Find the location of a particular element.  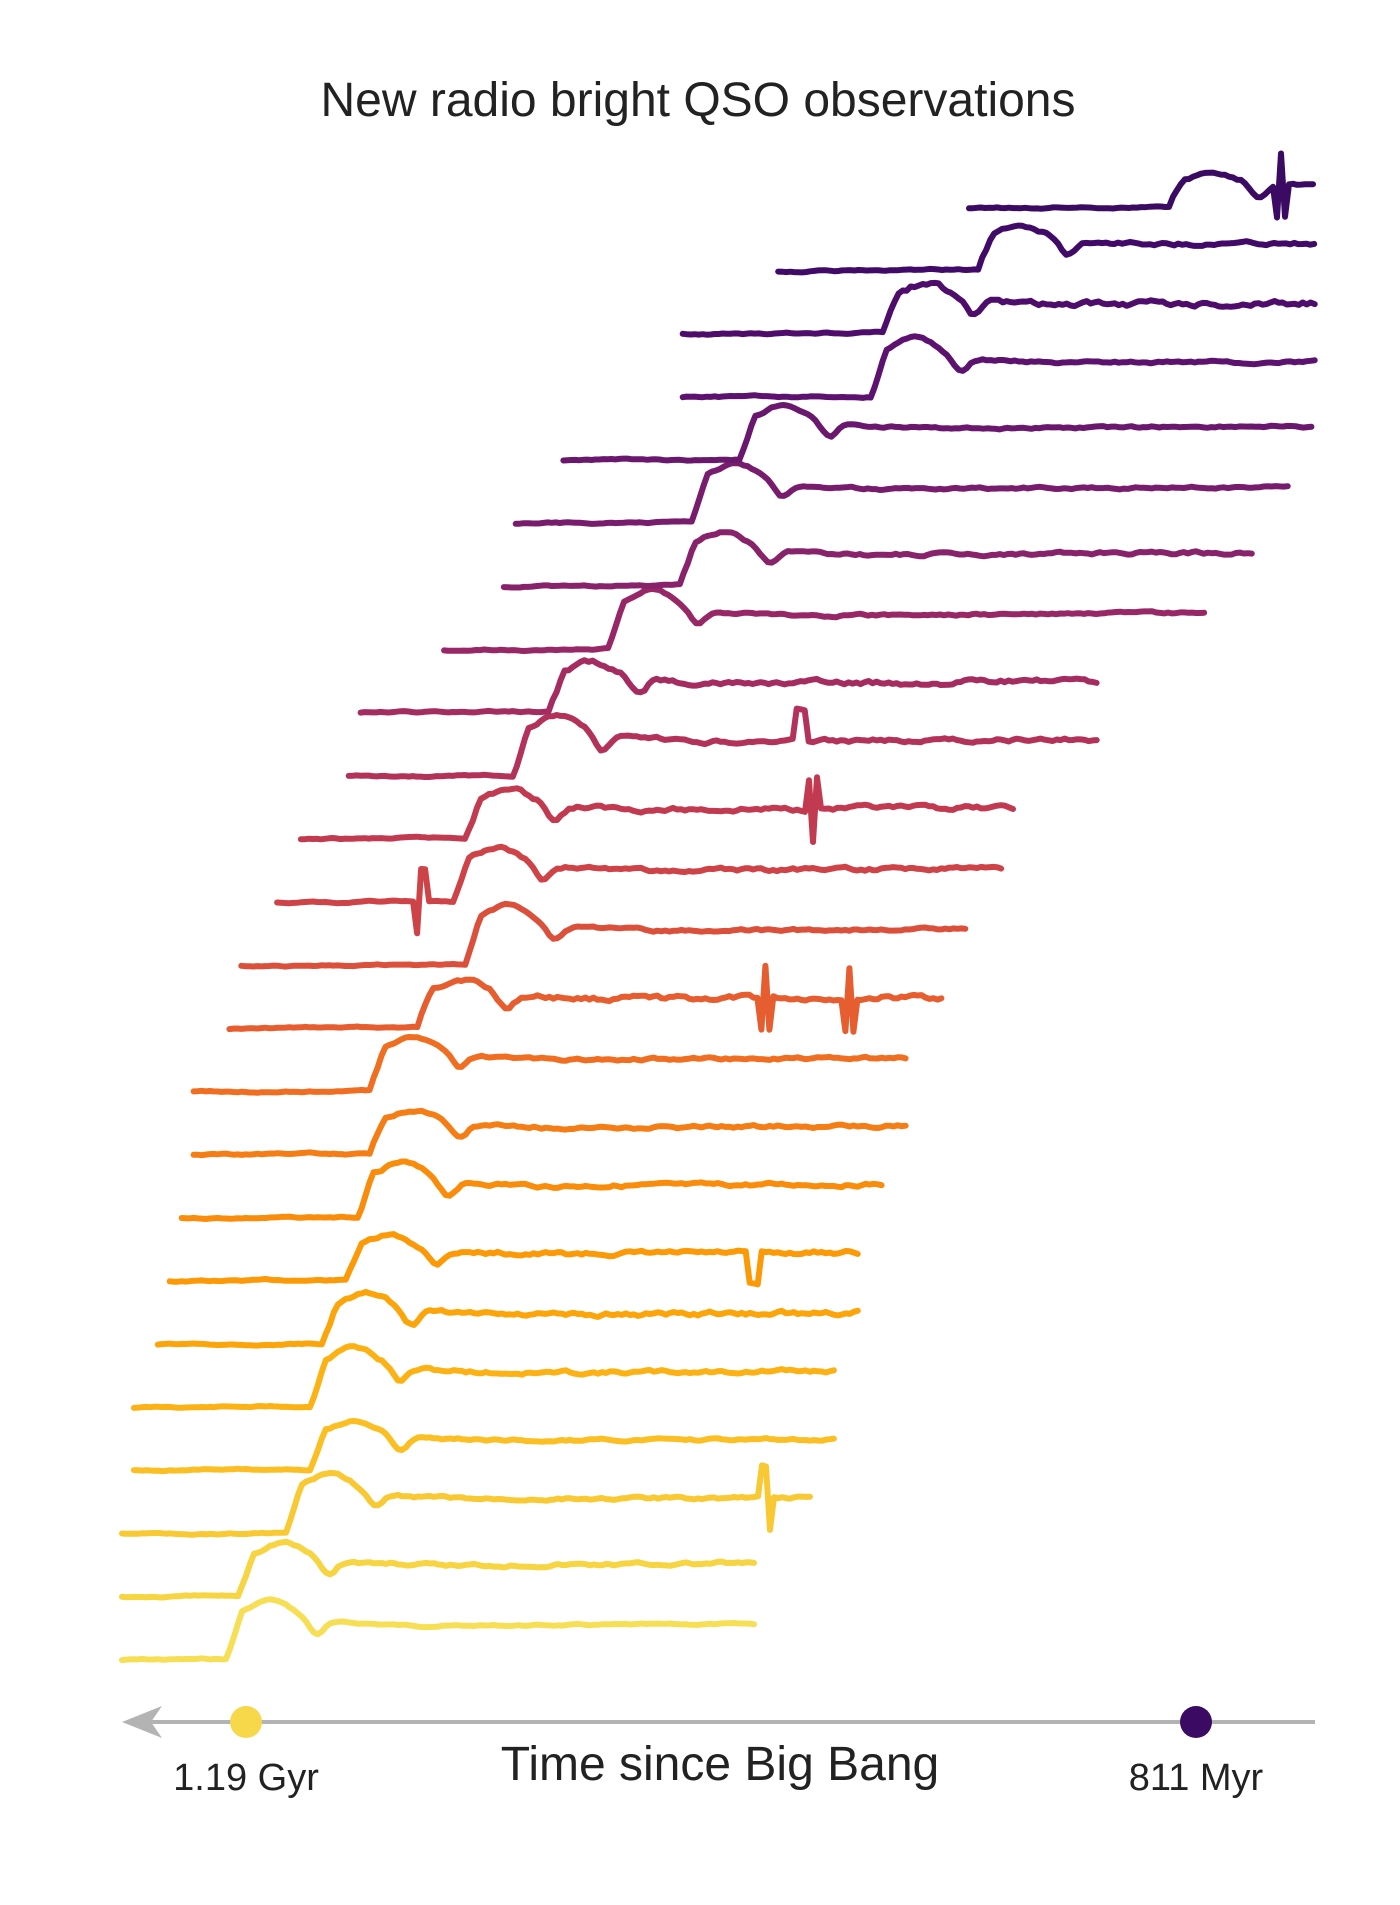

x-axis-label: Time since Big Bang is located at coordinates (720, 1764).